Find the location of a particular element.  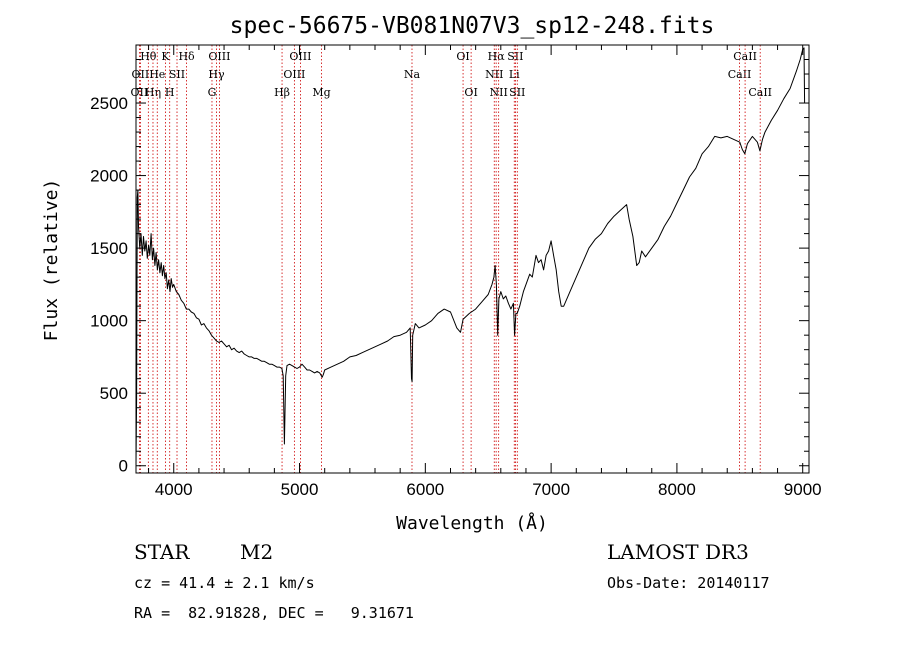

x-tick-label: 8000 is located at coordinates (677, 489).